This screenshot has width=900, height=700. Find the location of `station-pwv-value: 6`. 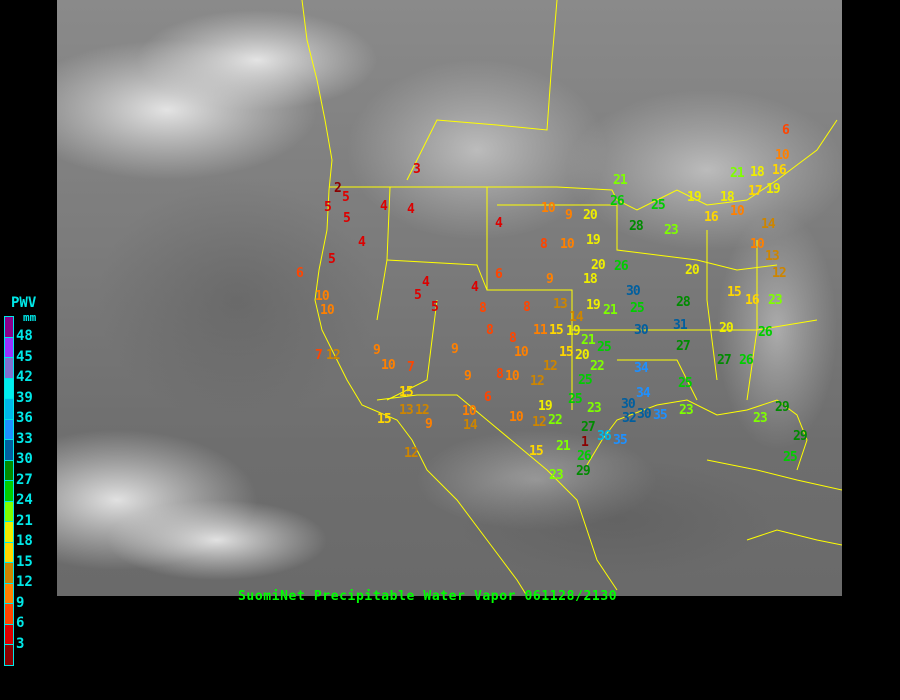

station-pwv-value: 6 is located at coordinates (786, 130).